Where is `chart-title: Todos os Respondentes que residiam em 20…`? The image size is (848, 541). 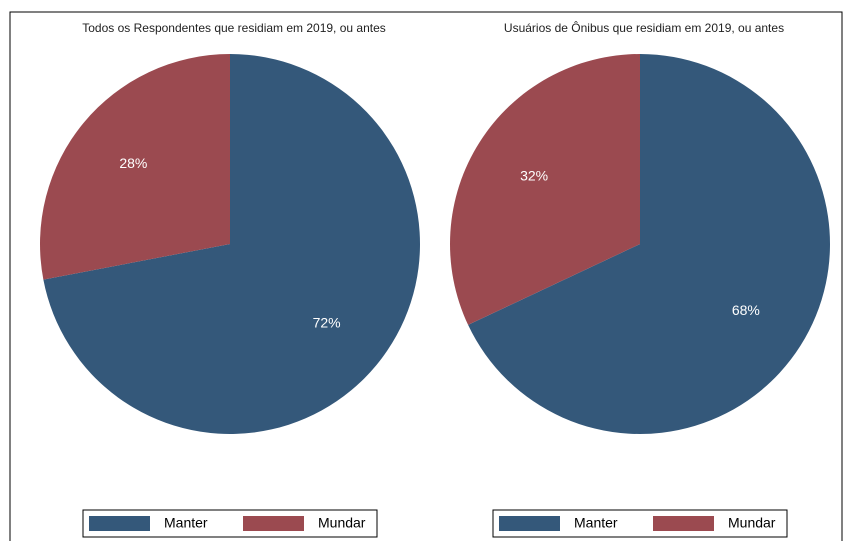 chart-title: Todos os Respondentes que residiam em 20… is located at coordinates (234, 28).